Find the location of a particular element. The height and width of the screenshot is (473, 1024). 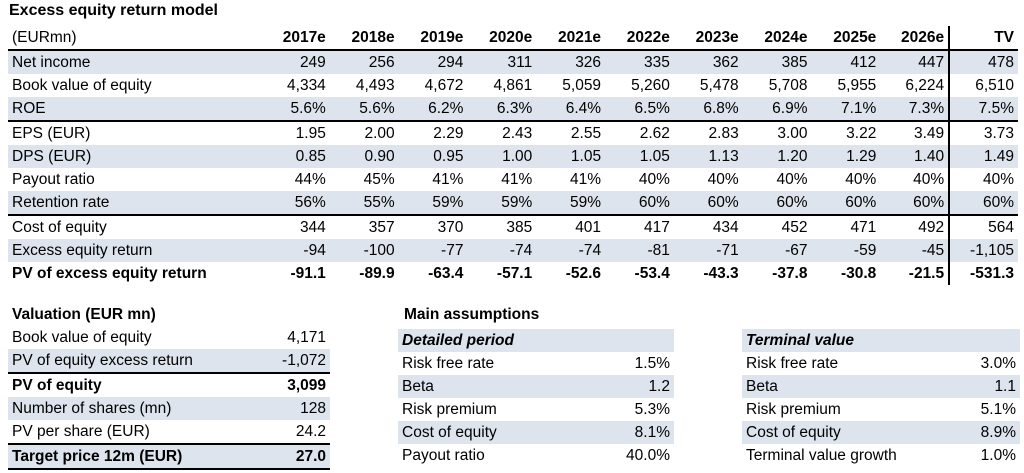

table-cell: 344 is located at coordinates (295, 226).